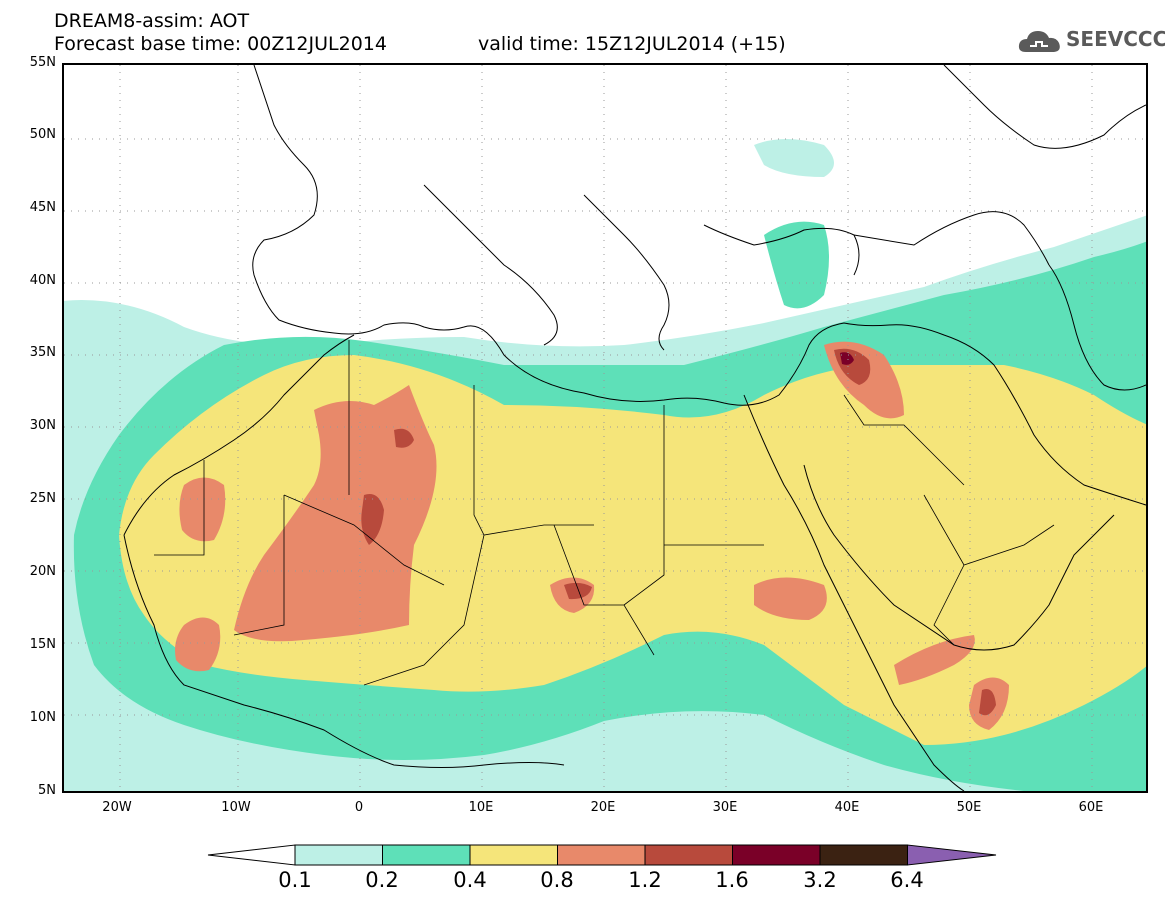 The height and width of the screenshot is (905, 1165). What do you see at coordinates (632, 44) in the screenshot?
I see `valid-time: valid time: 15Z12JUL2014 (+15)` at bounding box center [632, 44].